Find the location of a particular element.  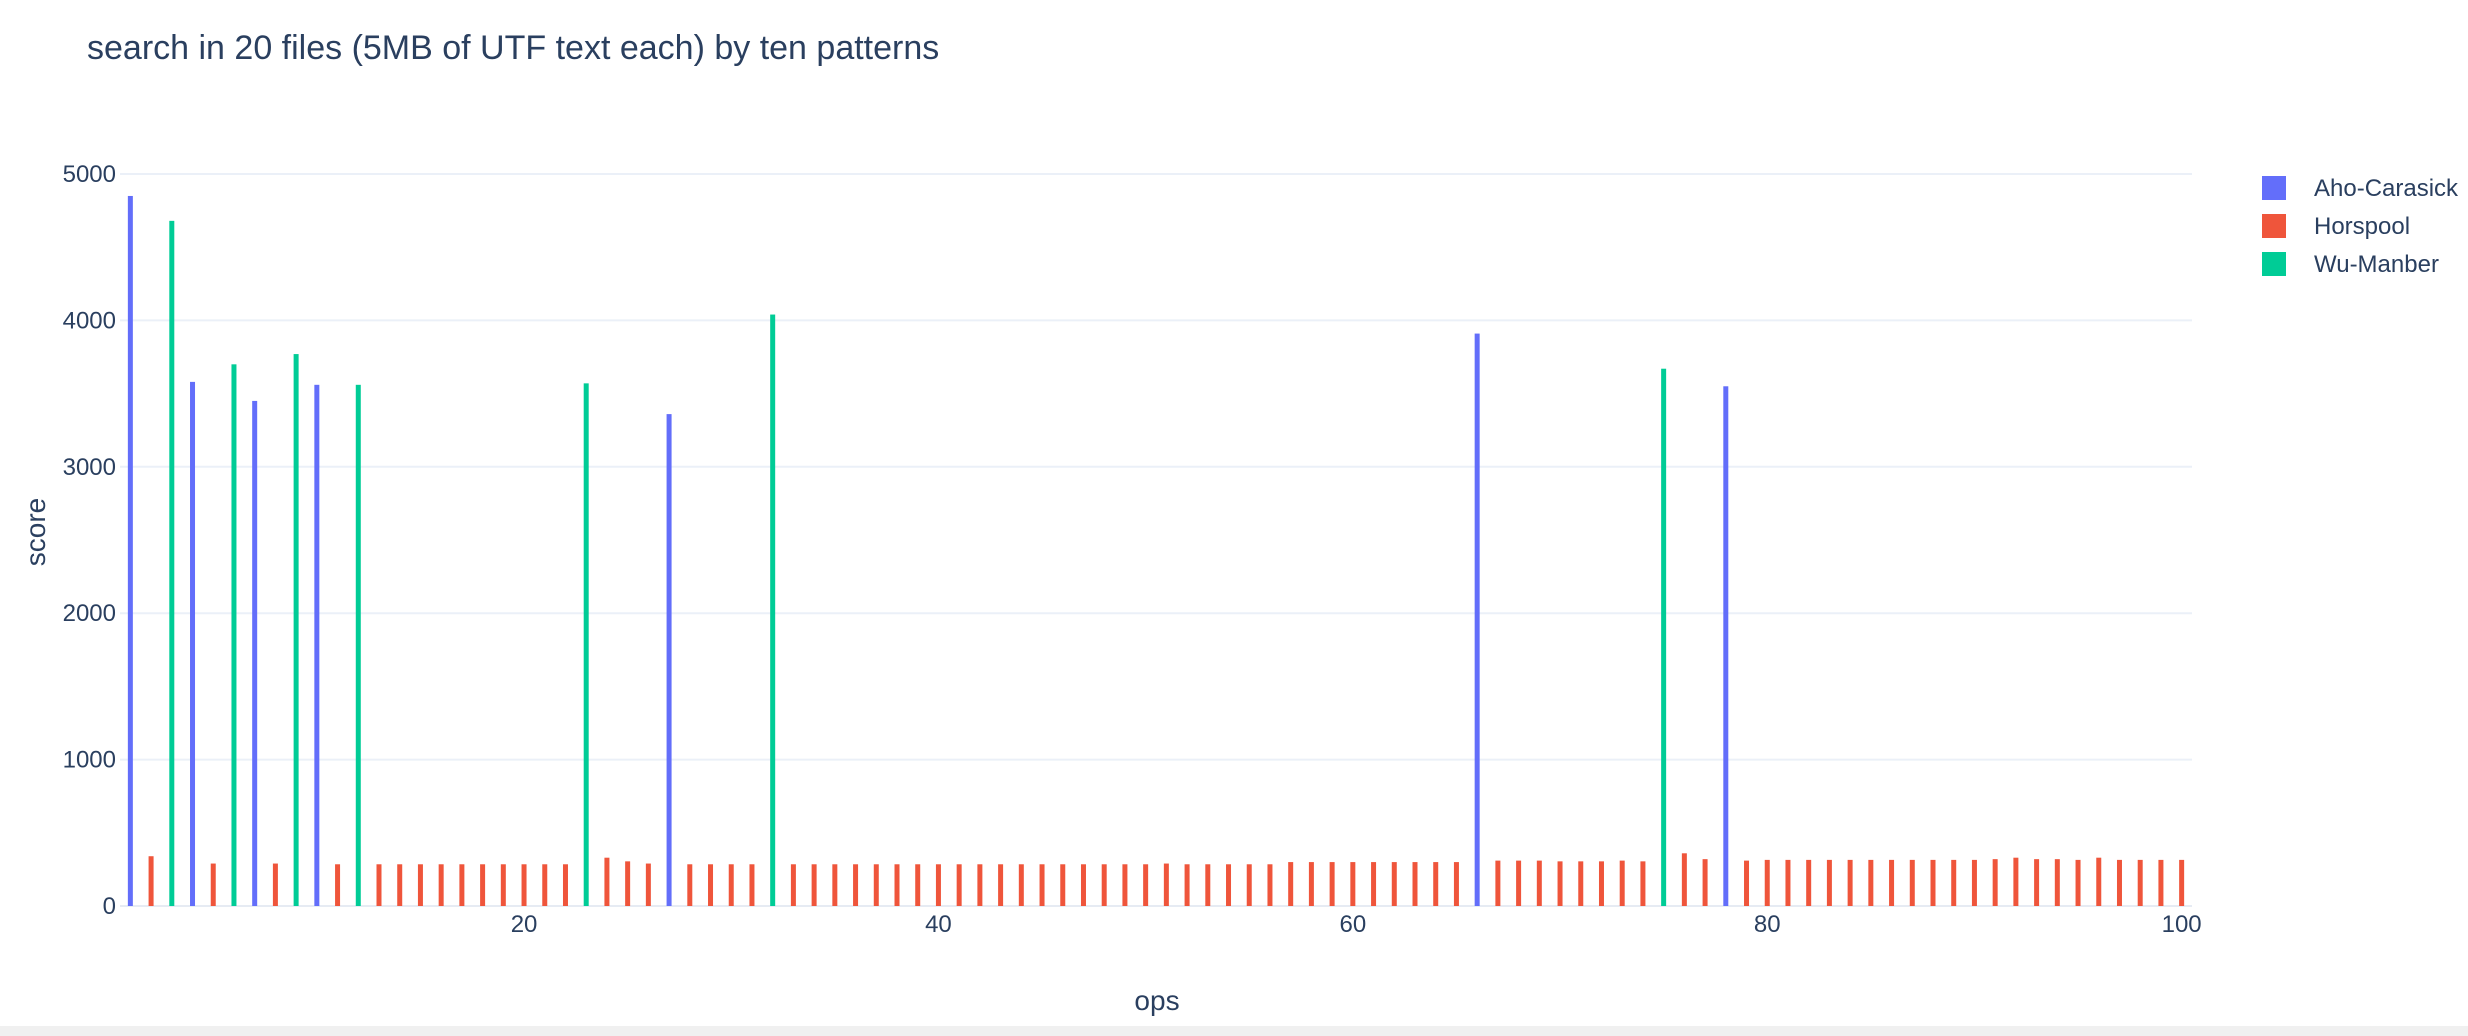

legend: Aho-Carasick Horspool Wu-Manber is located at coordinates (2360, 226).